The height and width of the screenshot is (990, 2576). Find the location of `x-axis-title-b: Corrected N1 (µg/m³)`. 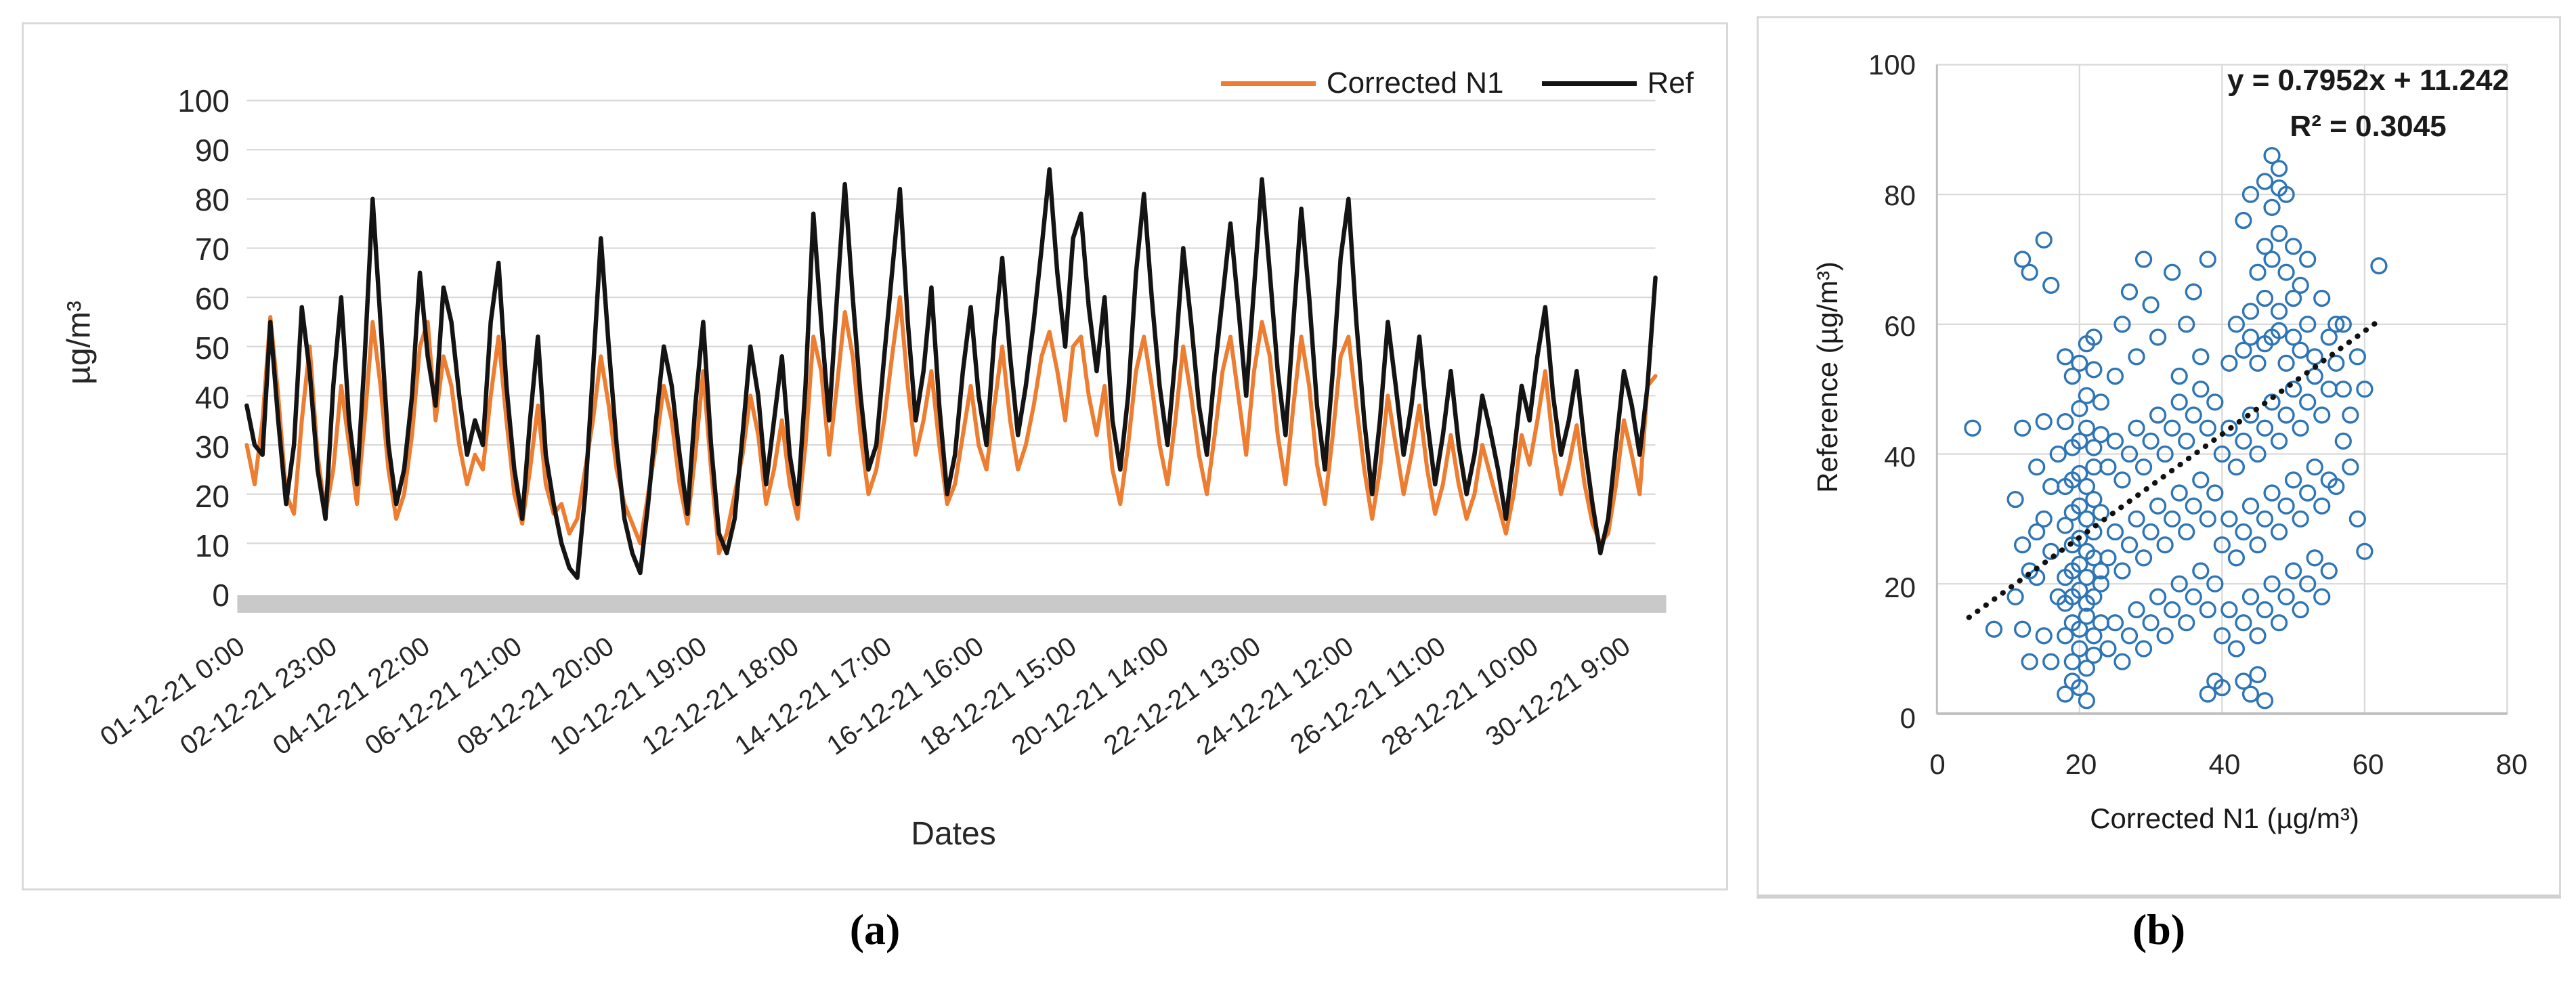

x-axis-title-b: Corrected N1 (µg/m³) is located at coordinates (2224, 818).